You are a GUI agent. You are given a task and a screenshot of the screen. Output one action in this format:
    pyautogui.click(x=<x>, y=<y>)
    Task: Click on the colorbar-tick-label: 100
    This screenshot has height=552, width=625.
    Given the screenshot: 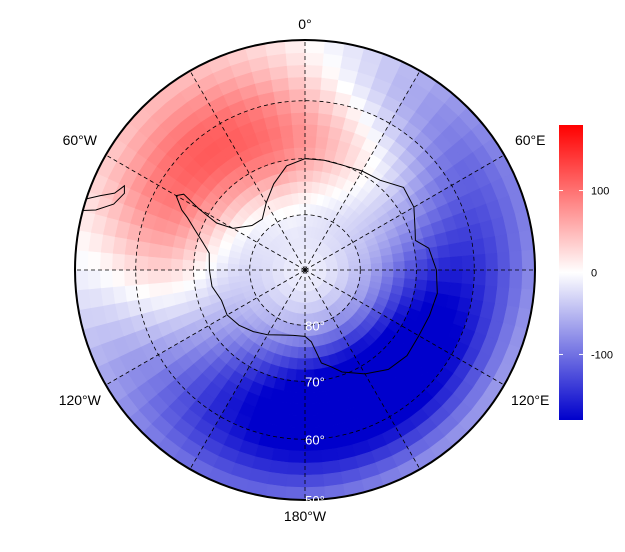 What is the action you would take?
    pyautogui.click(x=600, y=192)
    